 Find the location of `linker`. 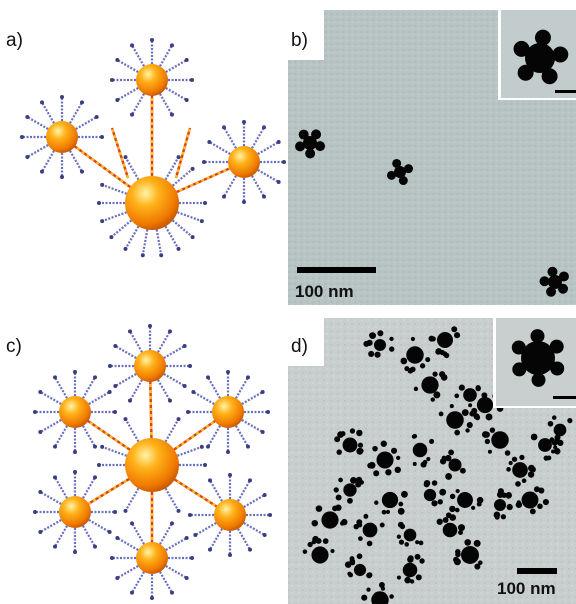

linker is located at coordinates (198, 182).